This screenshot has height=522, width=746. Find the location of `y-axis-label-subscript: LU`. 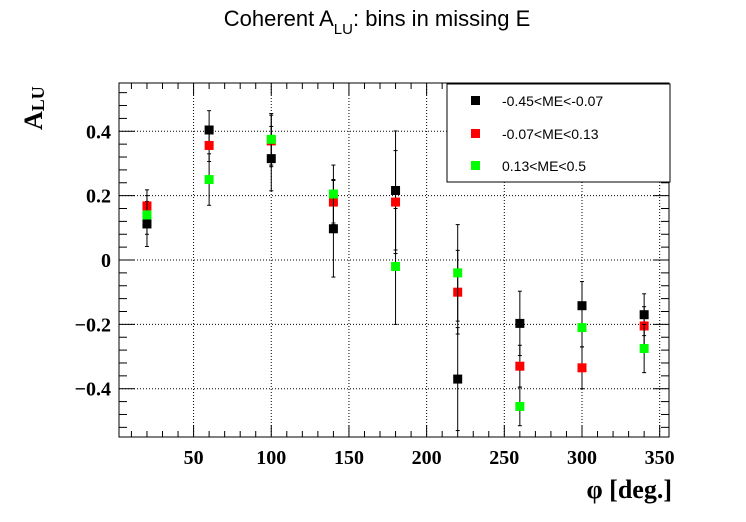

y-axis-label-subscript: LU is located at coordinates (38, 98).